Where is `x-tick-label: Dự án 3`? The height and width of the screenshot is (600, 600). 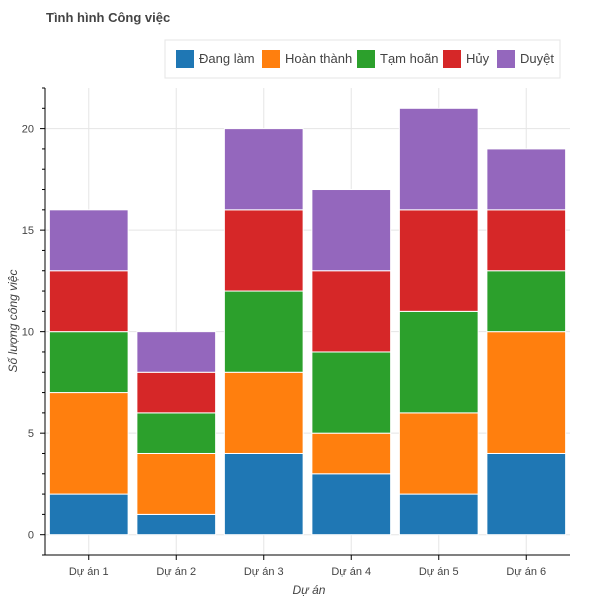 x-tick-label: Dự án 3 is located at coordinates (264, 572).